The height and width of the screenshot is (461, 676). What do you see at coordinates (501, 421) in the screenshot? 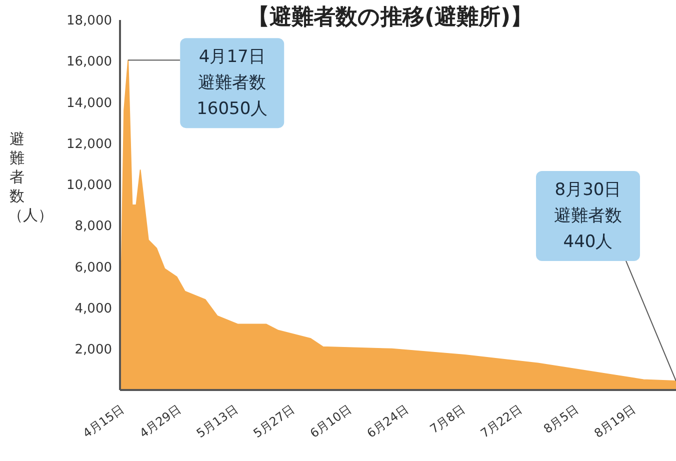
I see `x-tick-label: 7月22日` at bounding box center [501, 421].